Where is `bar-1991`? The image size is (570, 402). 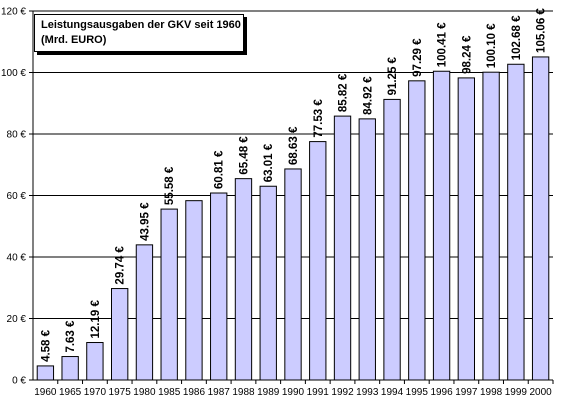
bar-1991 is located at coordinates (318, 261).